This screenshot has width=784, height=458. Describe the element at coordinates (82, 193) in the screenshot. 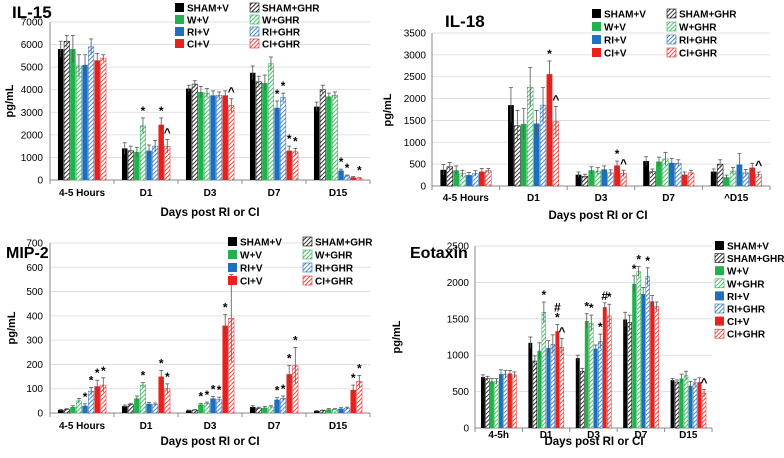

I see `x-tick-label: 4-5 Hours` at that location.